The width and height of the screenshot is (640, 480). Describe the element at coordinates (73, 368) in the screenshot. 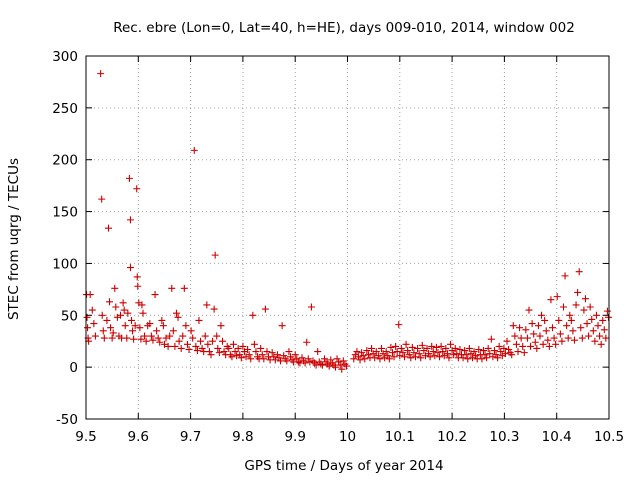

I see `y-tick-label: 0` at that location.